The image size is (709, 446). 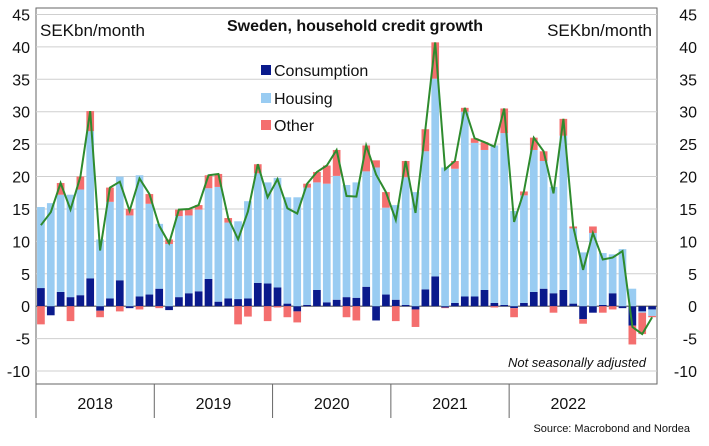 I want to click on y-axis-label-left: SEKbn/month, so click(x=92, y=30).